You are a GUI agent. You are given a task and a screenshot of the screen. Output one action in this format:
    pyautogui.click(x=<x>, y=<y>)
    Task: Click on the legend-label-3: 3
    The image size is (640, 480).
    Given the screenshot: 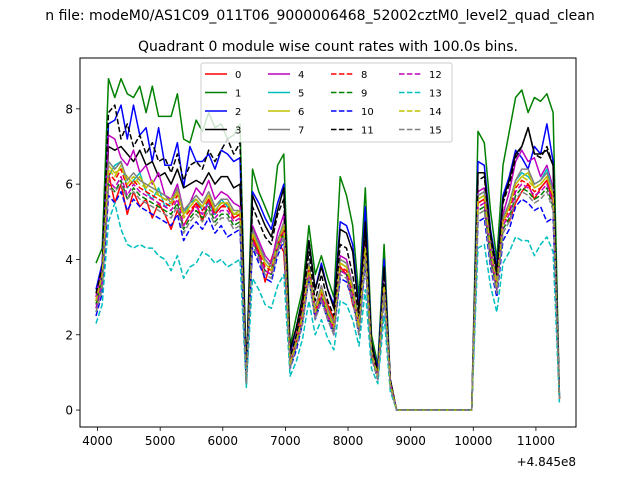 What is the action you would take?
    pyautogui.click(x=238, y=131)
    